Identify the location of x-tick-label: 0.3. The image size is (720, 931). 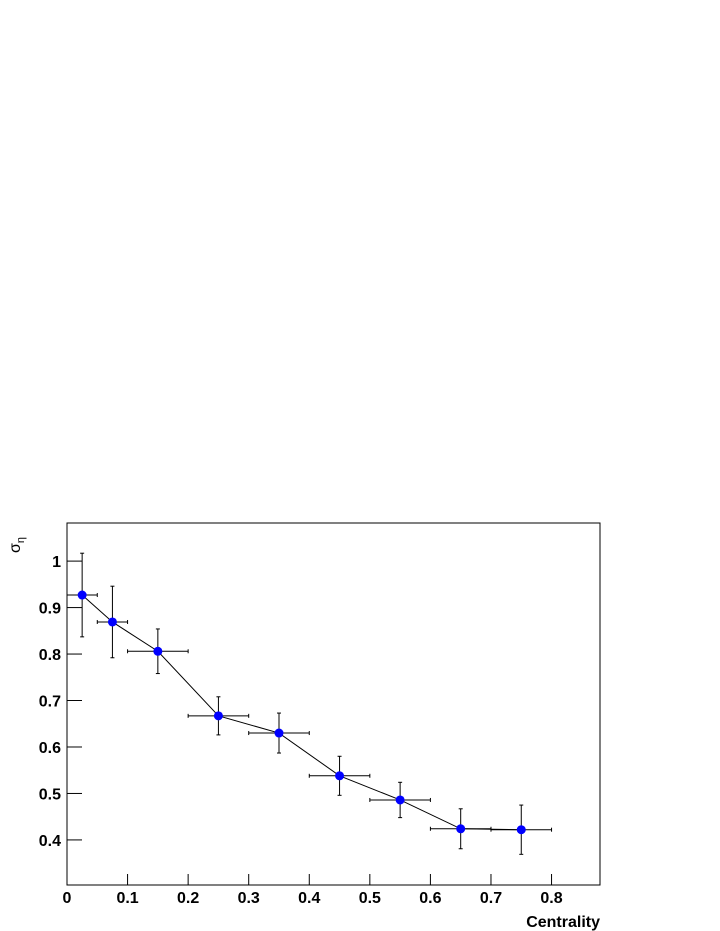
(249, 898).